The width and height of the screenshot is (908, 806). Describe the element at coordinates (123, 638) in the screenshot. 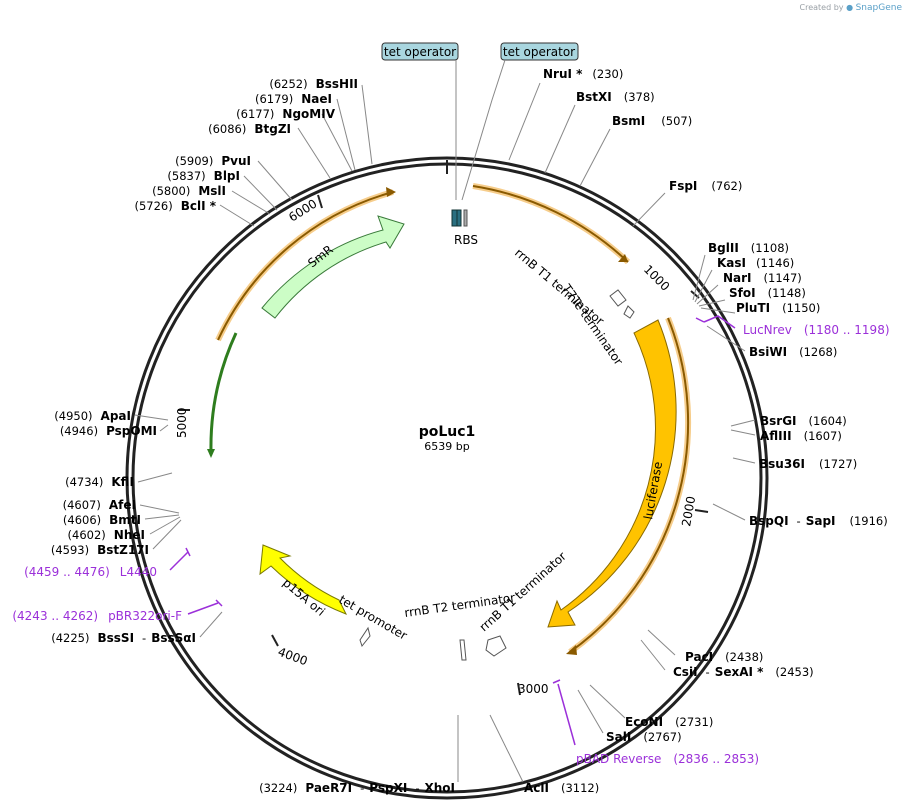

I see `site-bsssi-bsssai: (4225) BssSI - BssSαI` at that location.